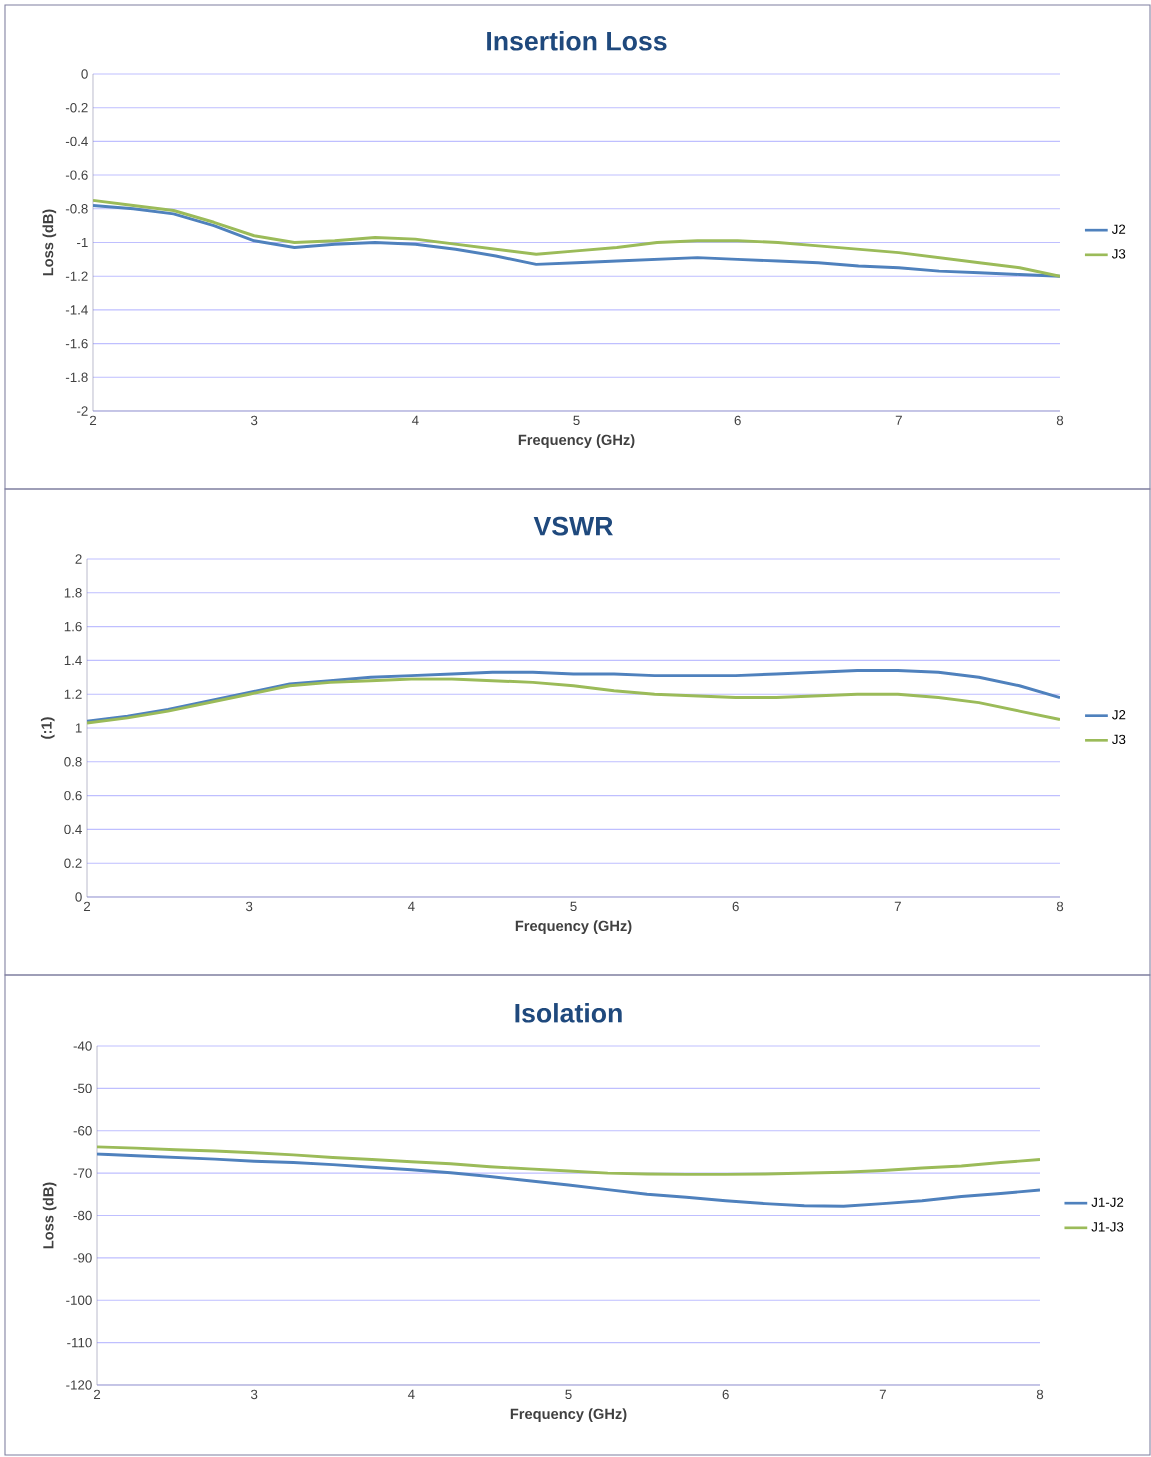 The width and height of the screenshot is (1151, 1457). Describe the element at coordinates (82, 1258) in the screenshot. I see `y-tick-label: -90` at that location.